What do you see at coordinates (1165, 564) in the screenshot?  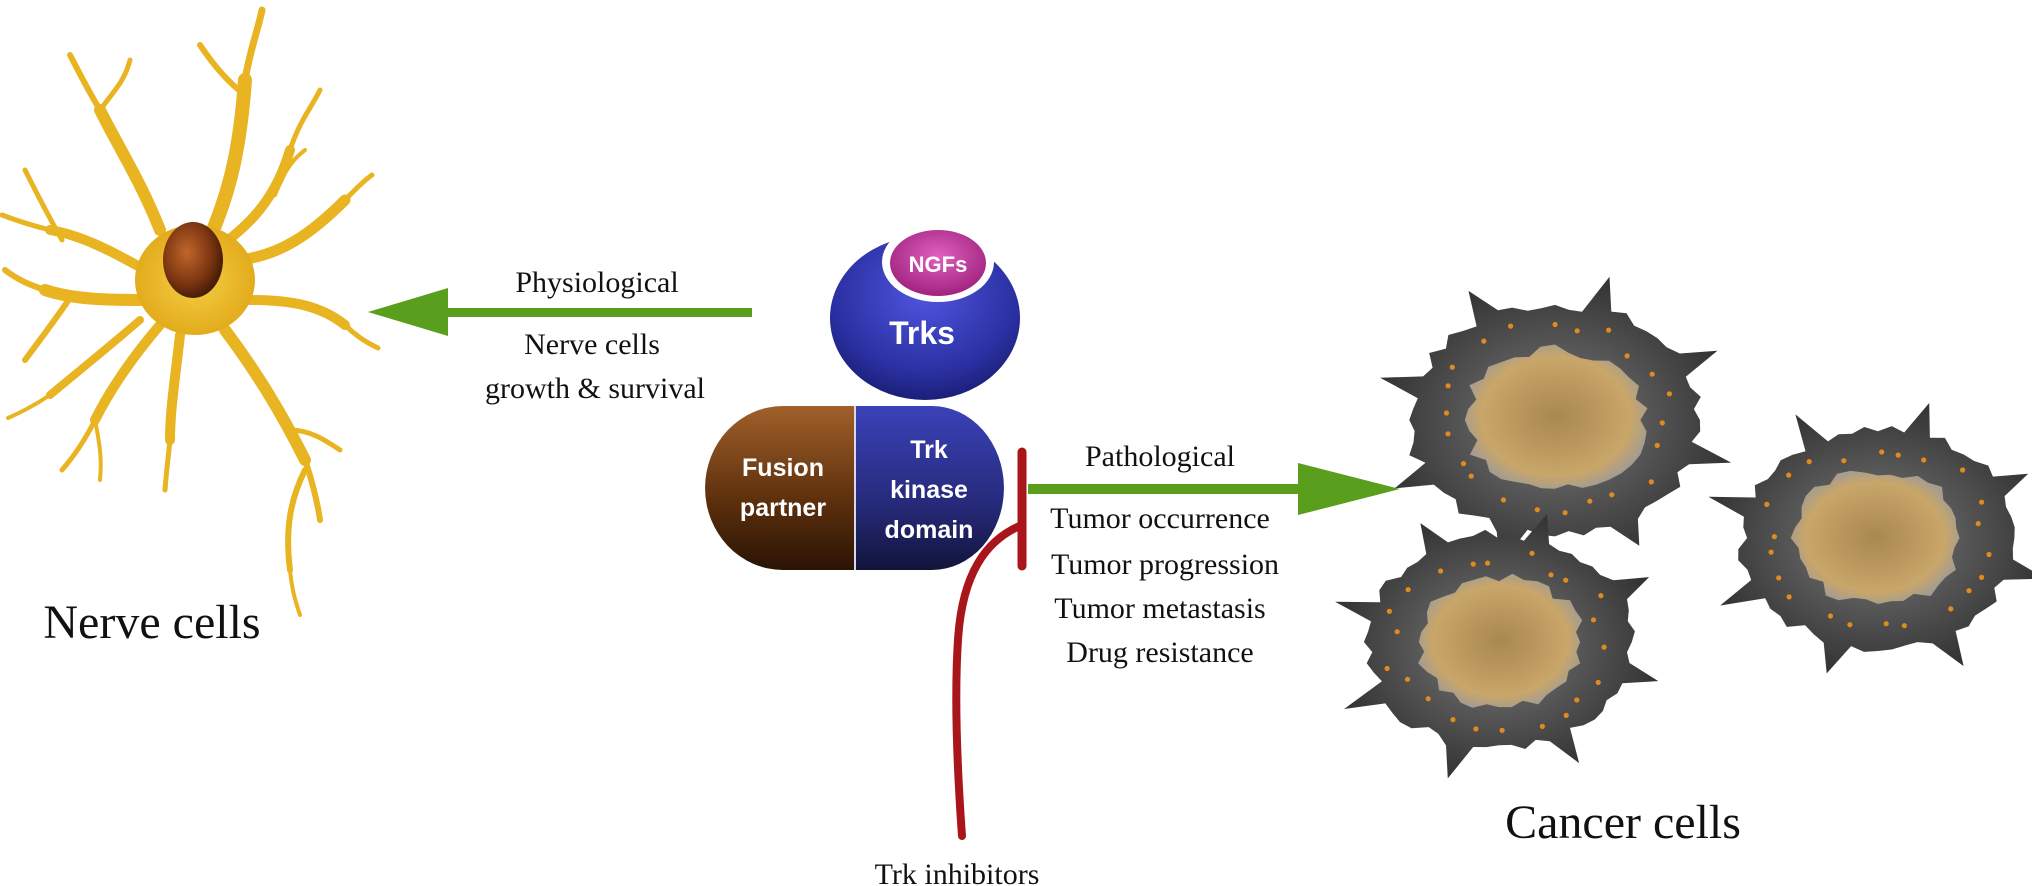 I see `pathological-item-2: Tumor progression` at bounding box center [1165, 564].